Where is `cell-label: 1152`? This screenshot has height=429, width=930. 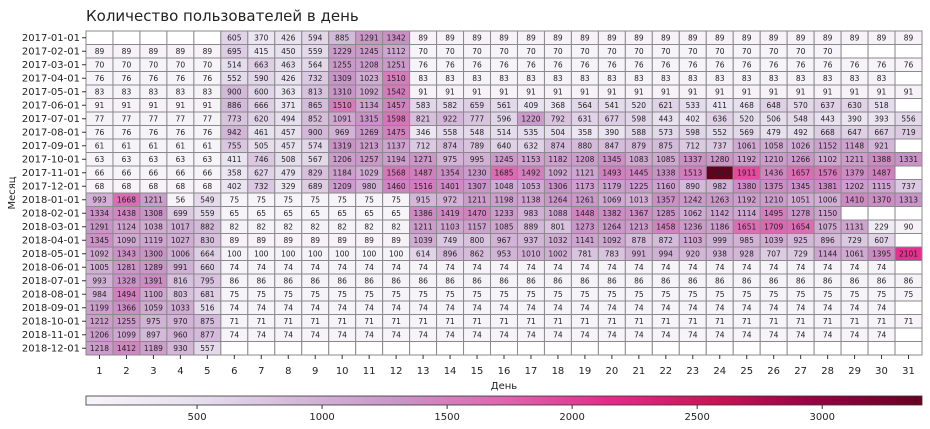
cell-label: 1152 is located at coordinates (827, 145).